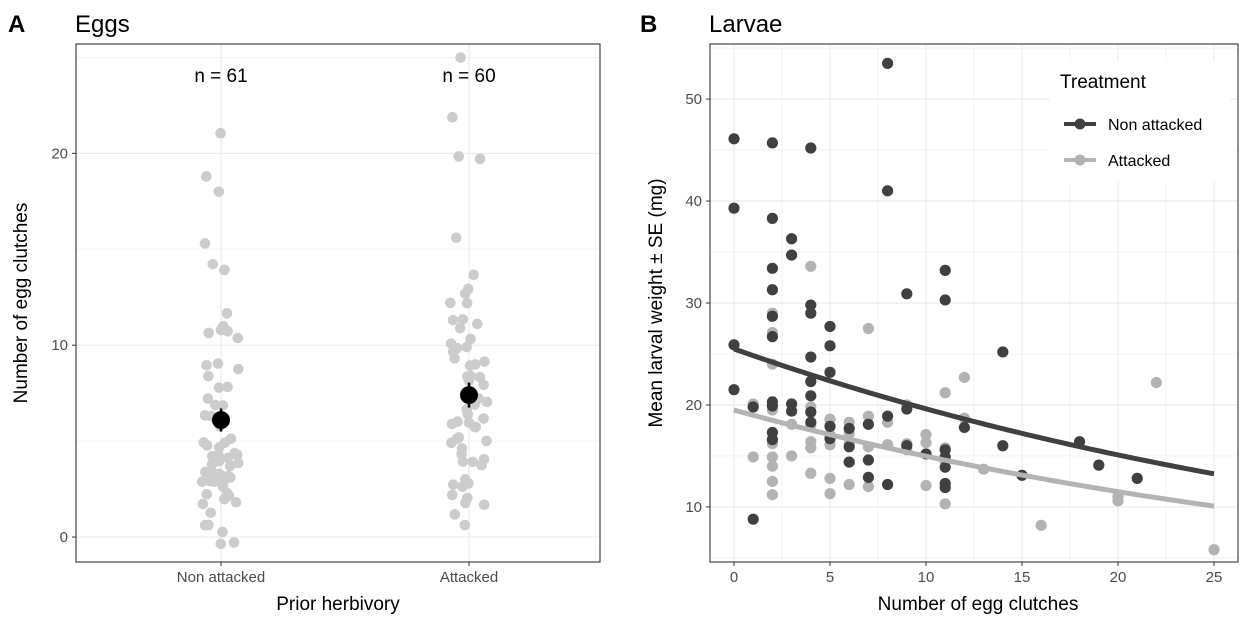 The height and width of the screenshot is (617, 1248). What do you see at coordinates (693, 405) in the screenshot?
I see `panel-b-y-tick-label: 20` at bounding box center [693, 405].